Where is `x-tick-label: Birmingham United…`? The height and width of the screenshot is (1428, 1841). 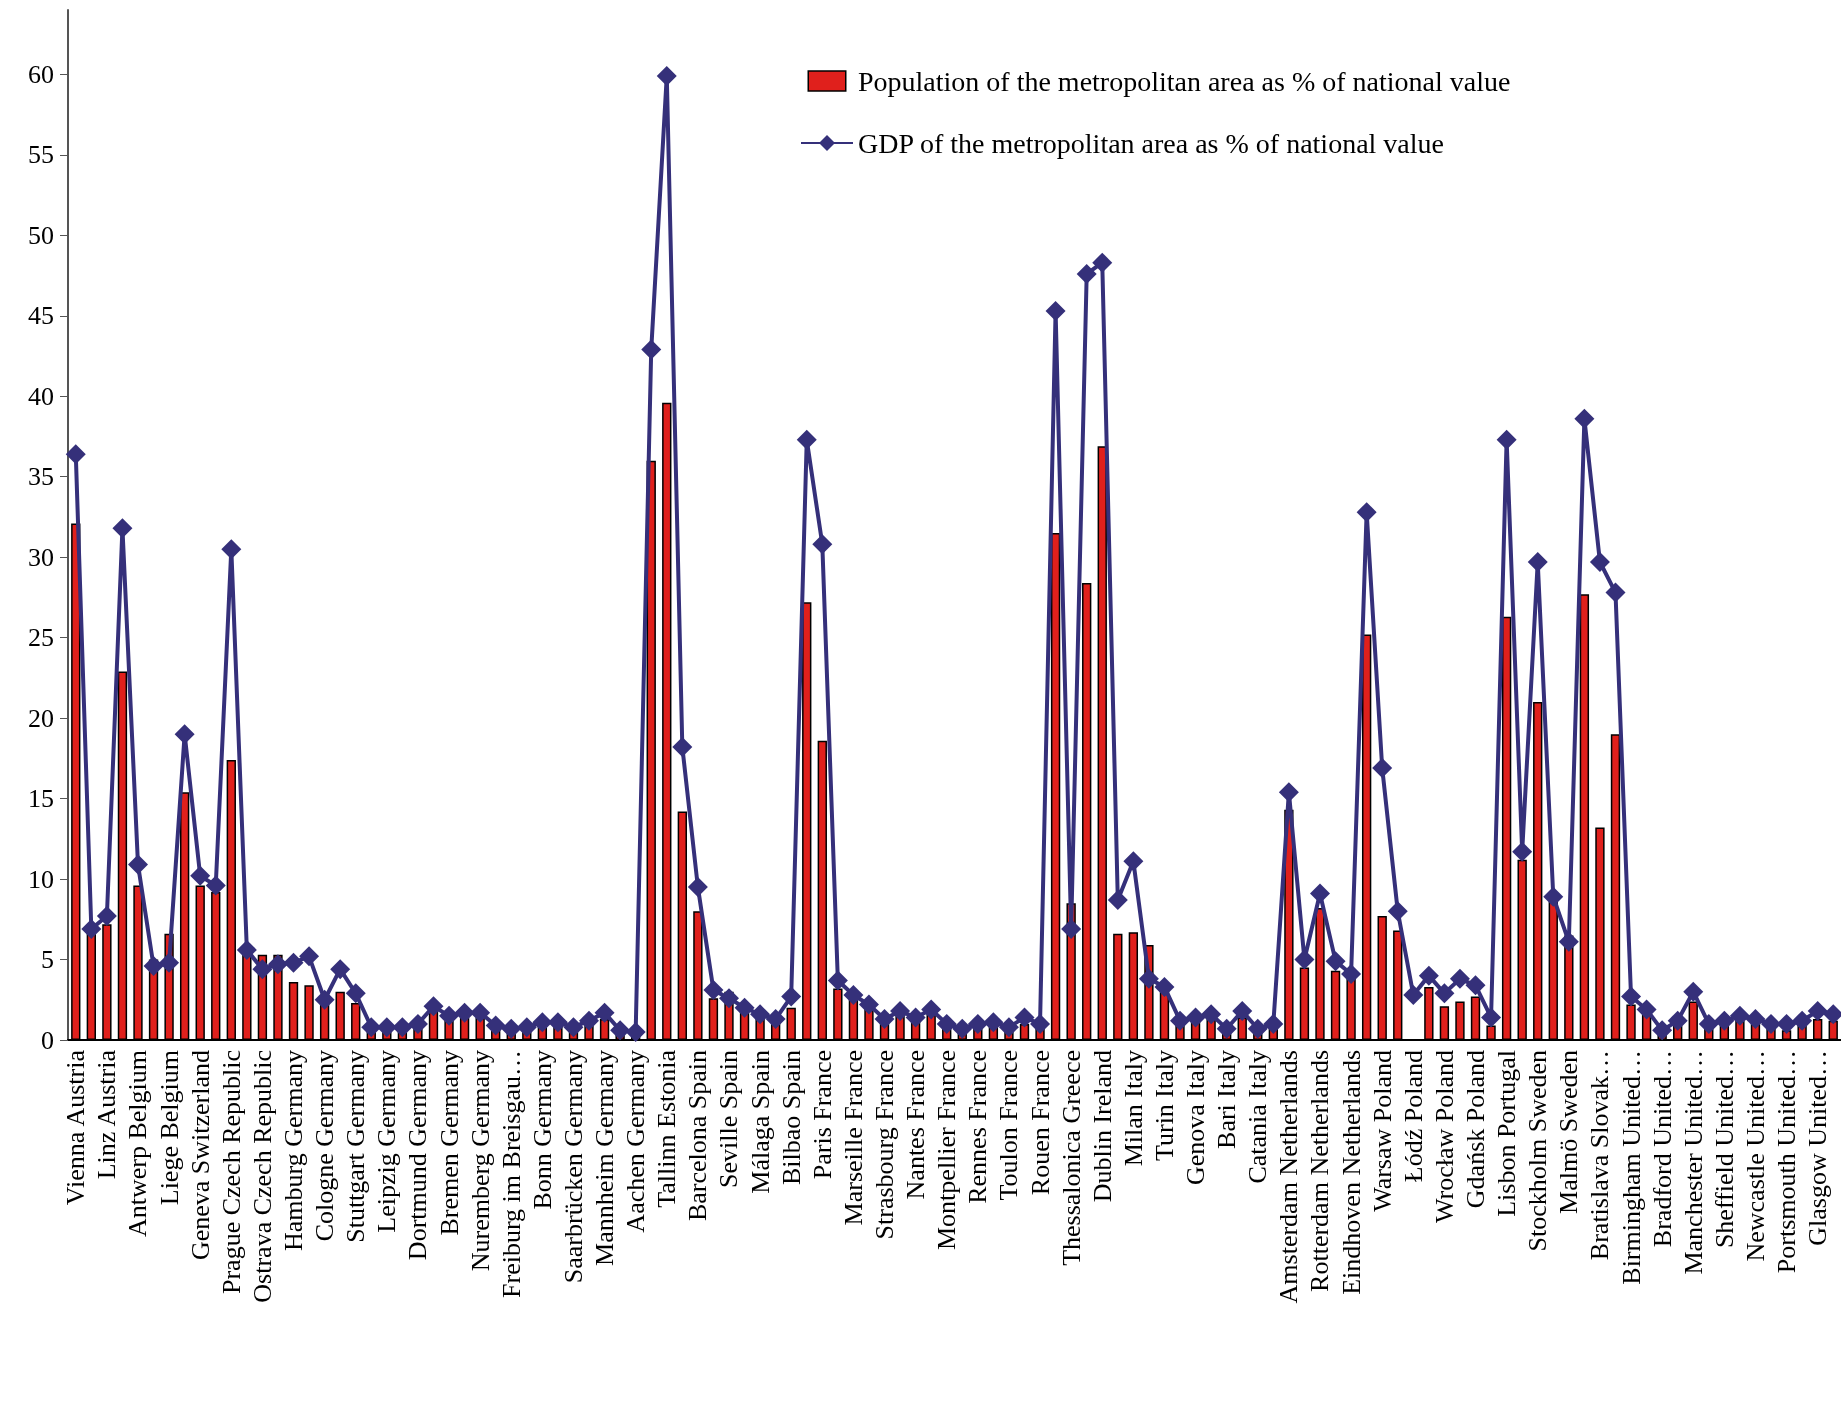 x-tick-label: Birmingham United… is located at coordinates (1631, 1167).